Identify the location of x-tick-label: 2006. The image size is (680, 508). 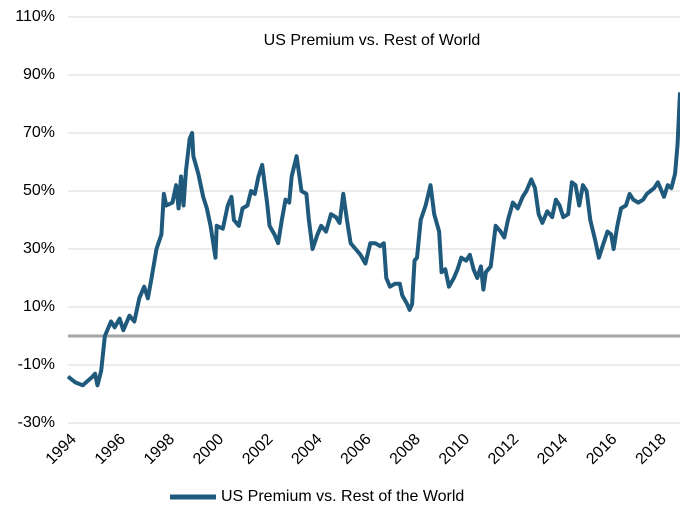
(356, 449).